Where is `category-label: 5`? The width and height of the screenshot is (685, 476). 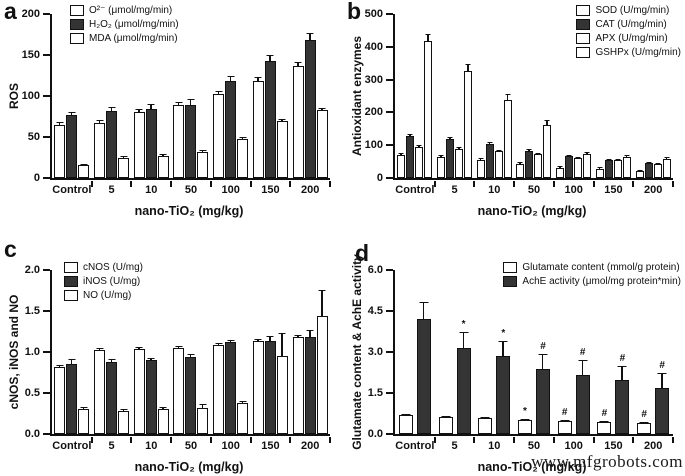 category-label: 5 is located at coordinates (111, 446).